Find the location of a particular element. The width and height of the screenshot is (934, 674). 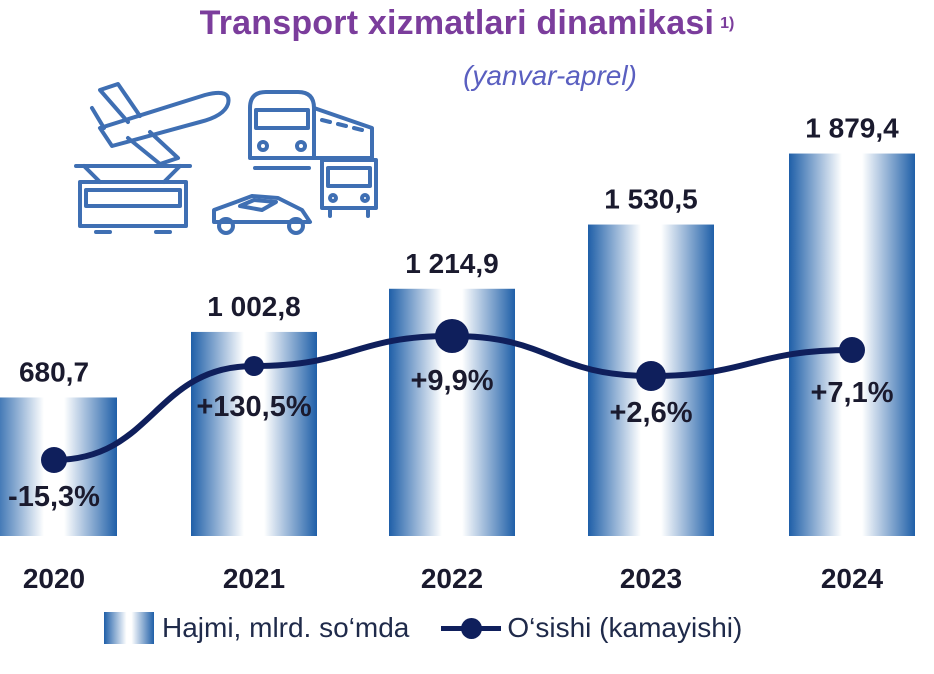

chart-title: Transport xizmatlari dinamikasi is located at coordinates (457, 23).